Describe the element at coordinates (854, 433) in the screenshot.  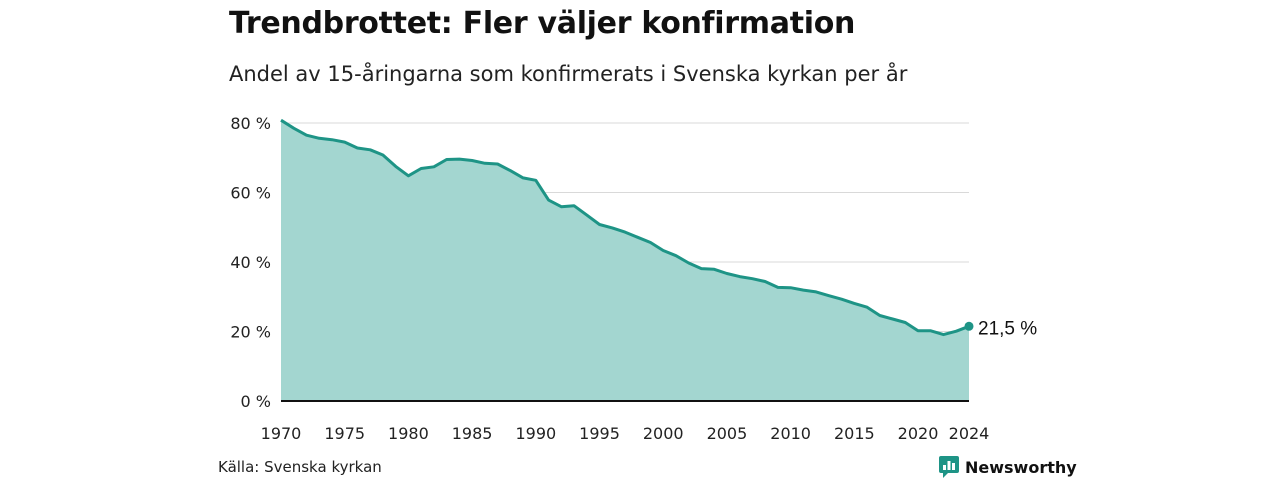
I see `x-tick-label: 2015` at that location.